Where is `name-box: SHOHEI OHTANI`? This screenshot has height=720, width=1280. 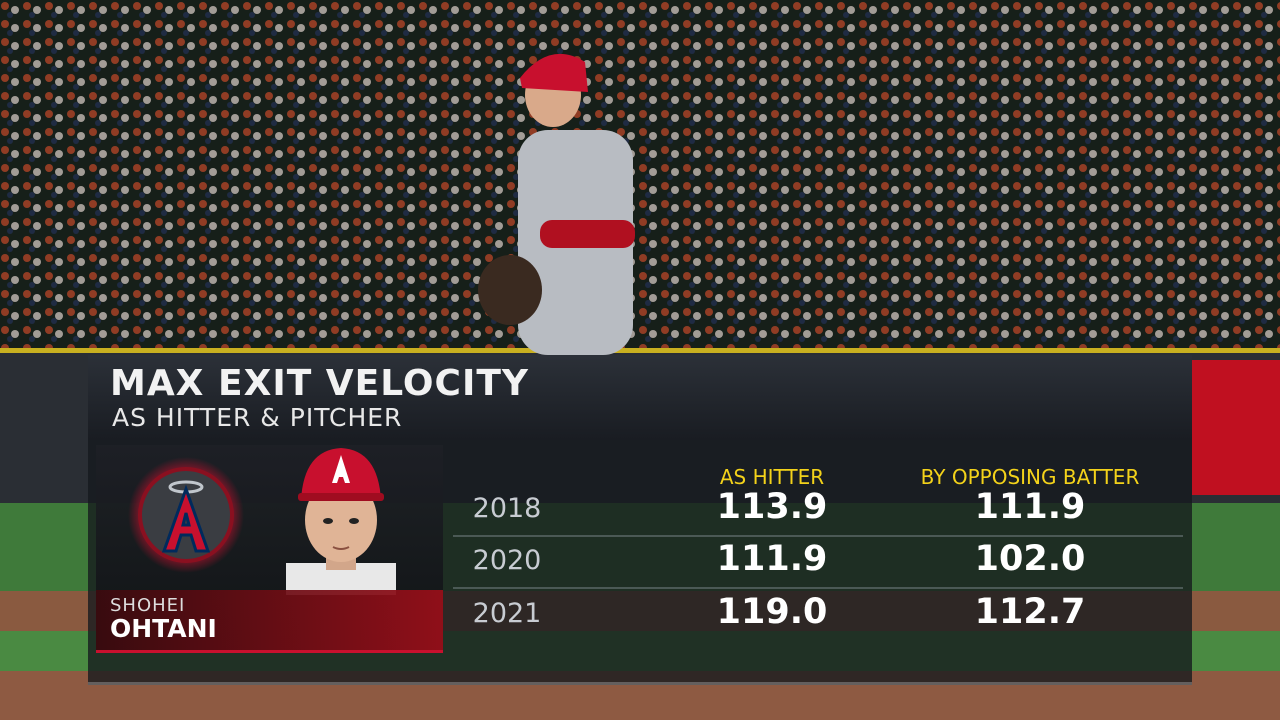
name-box: SHOHEI OHTANI is located at coordinates (269, 621).